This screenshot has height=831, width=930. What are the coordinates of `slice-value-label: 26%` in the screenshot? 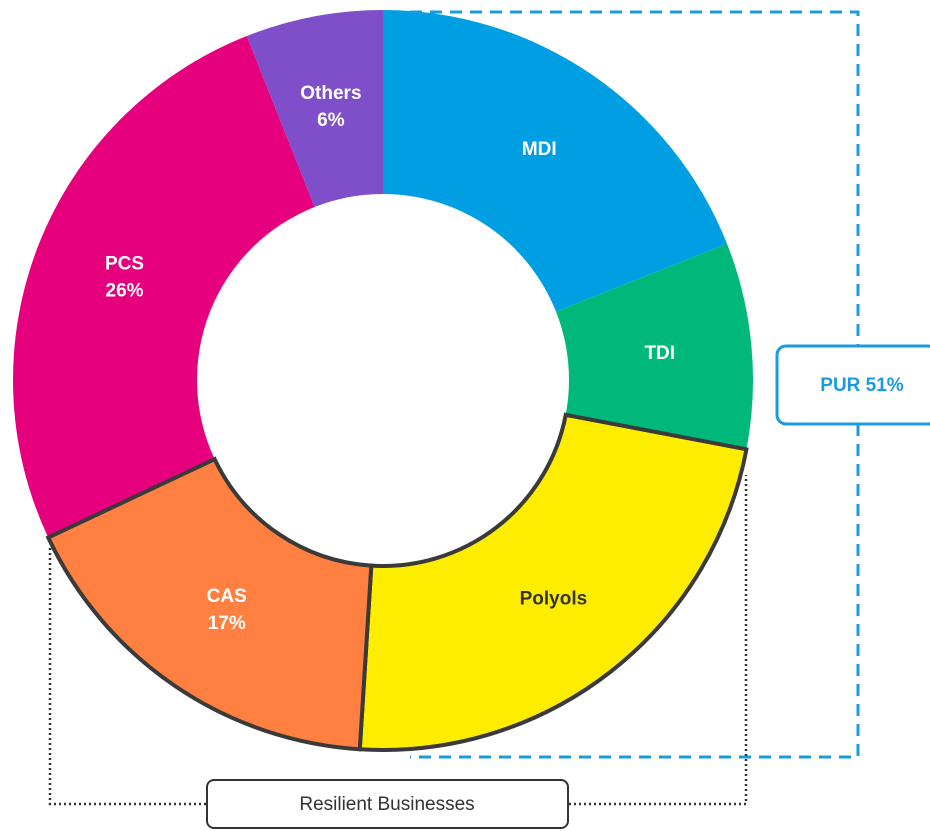 It's located at (125, 291).